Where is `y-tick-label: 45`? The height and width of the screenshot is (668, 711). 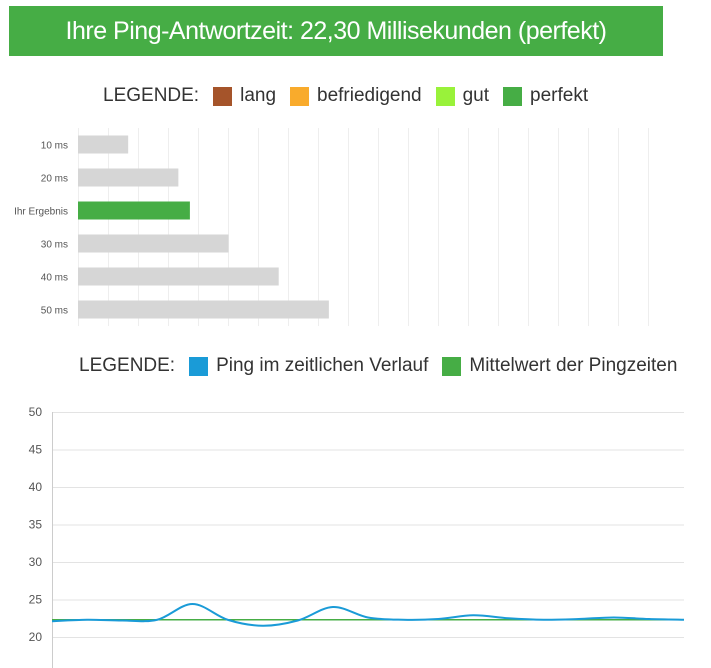
y-tick-label: 45 is located at coordinates (36, 450).